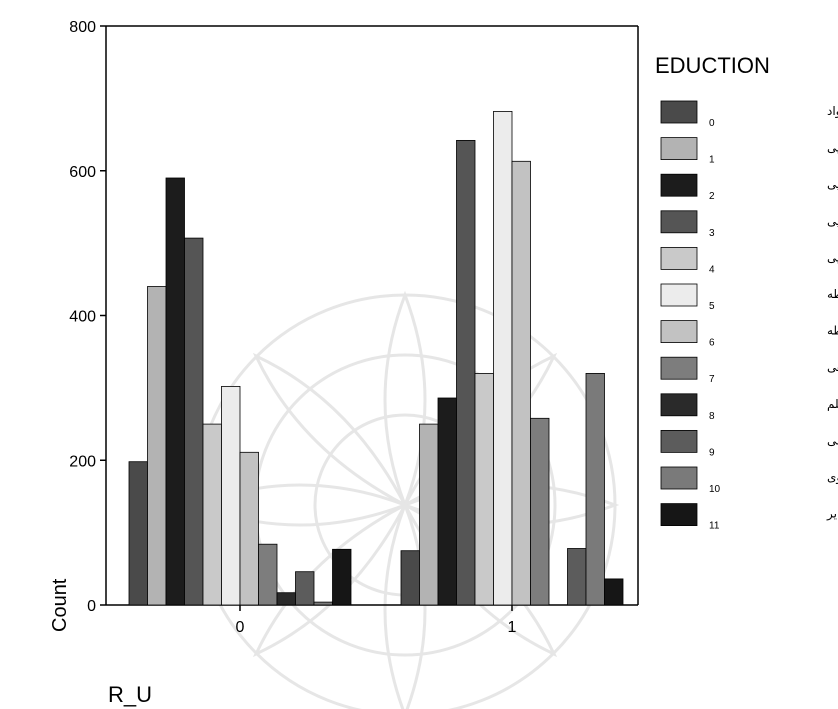 The width and height of the screenshot is (838, 709). I want to click on legend-item-1: 1 ابتدایی, so click(749, 151).